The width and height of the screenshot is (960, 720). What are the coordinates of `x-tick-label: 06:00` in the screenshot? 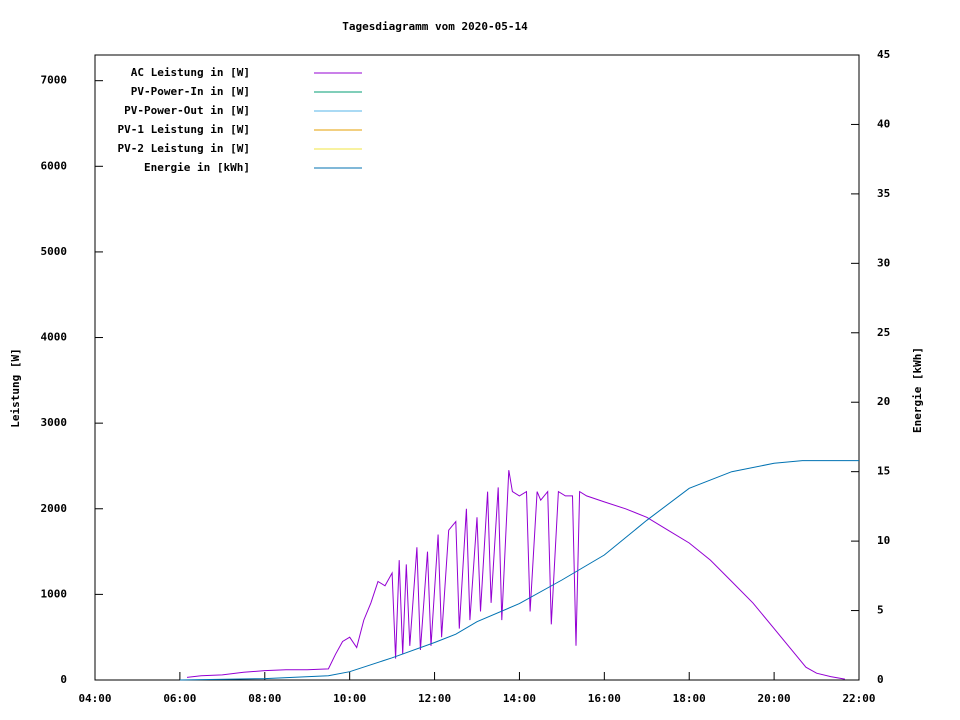 It's located at (179, 698).